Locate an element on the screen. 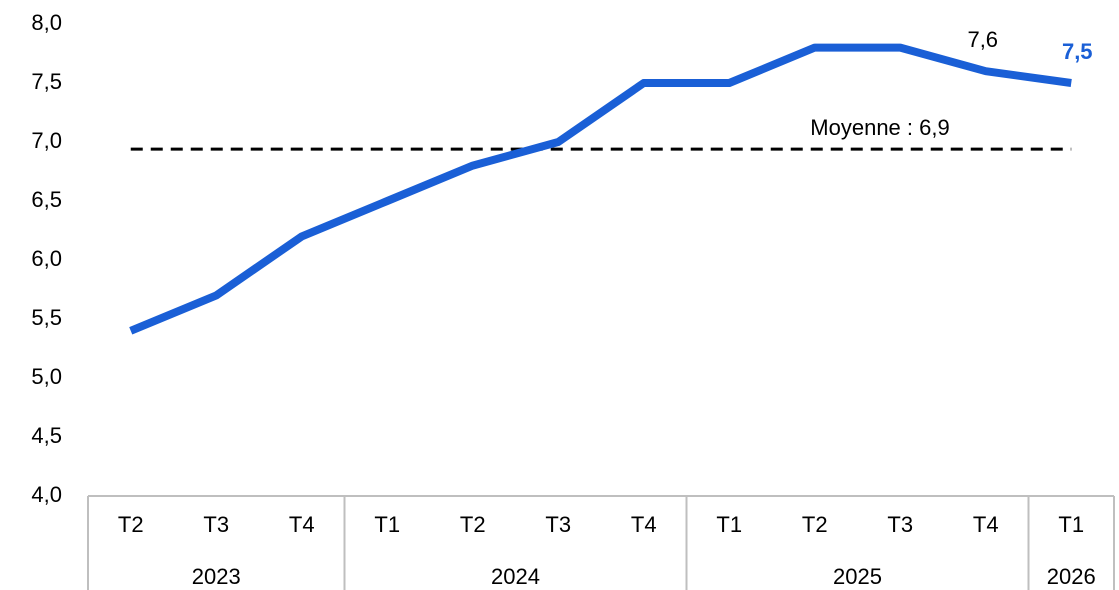  group-label: 2023 is located at coordinates (216, 576).